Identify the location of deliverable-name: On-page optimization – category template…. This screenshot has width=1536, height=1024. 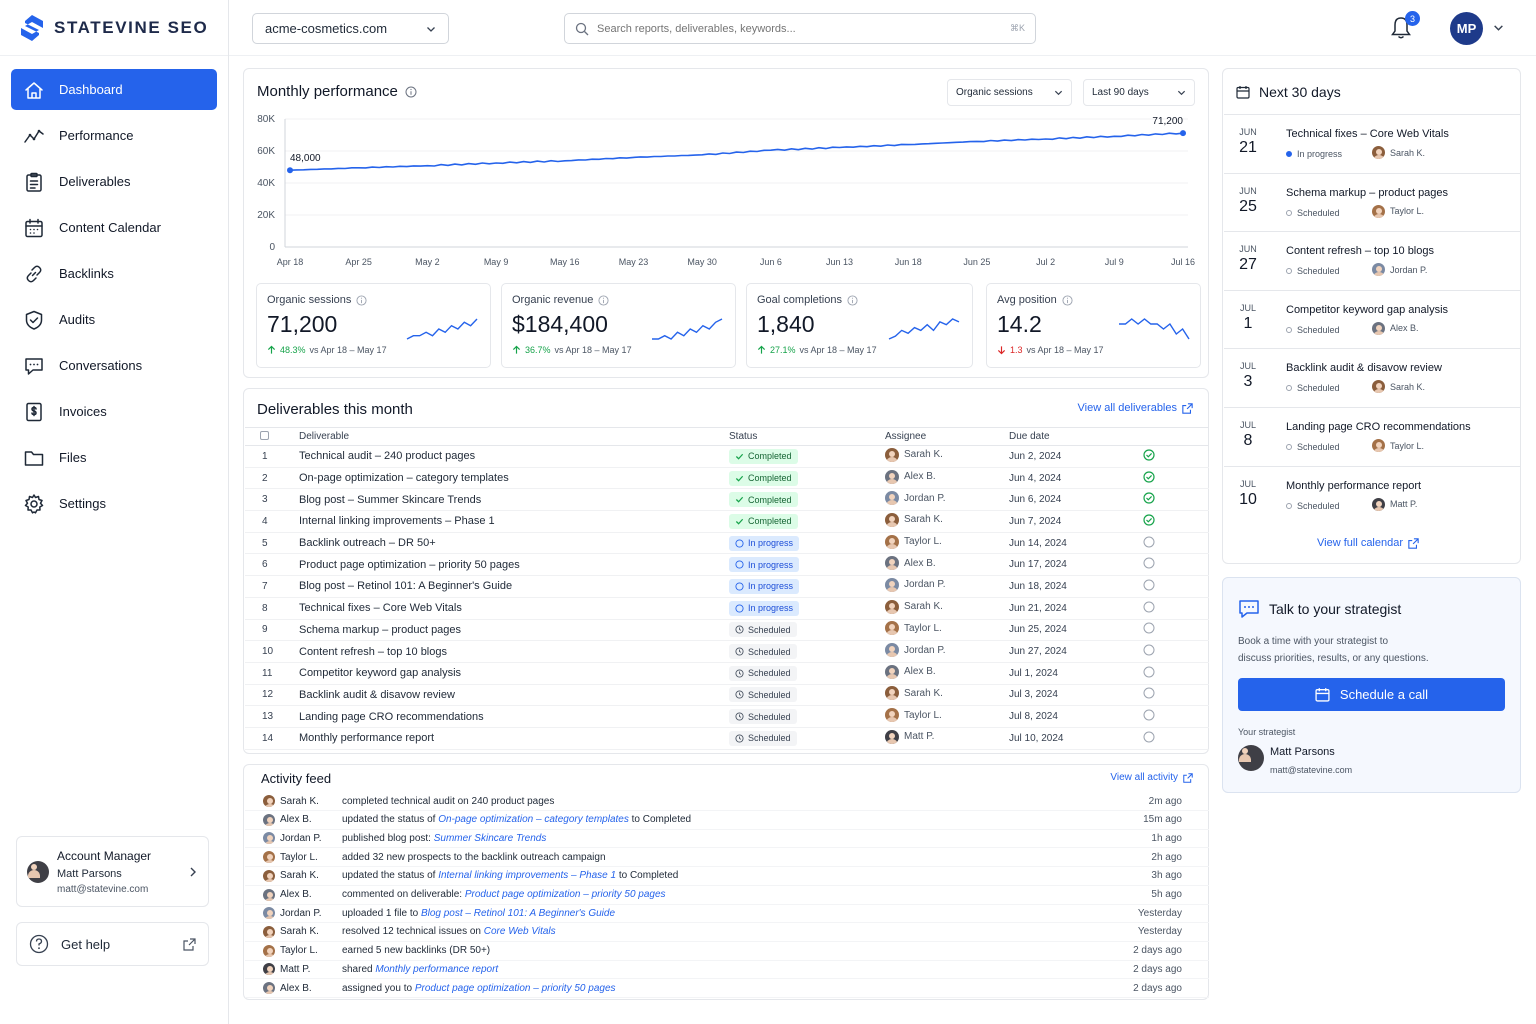
(514, 478).